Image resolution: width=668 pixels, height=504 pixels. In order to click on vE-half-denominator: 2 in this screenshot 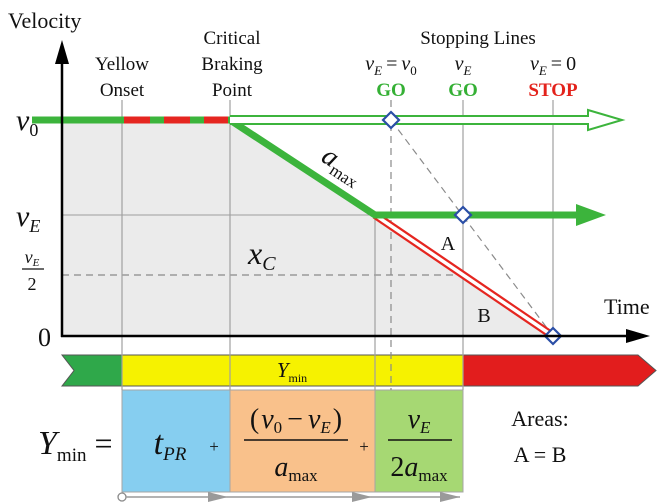, I will do `click(32, 284)`.